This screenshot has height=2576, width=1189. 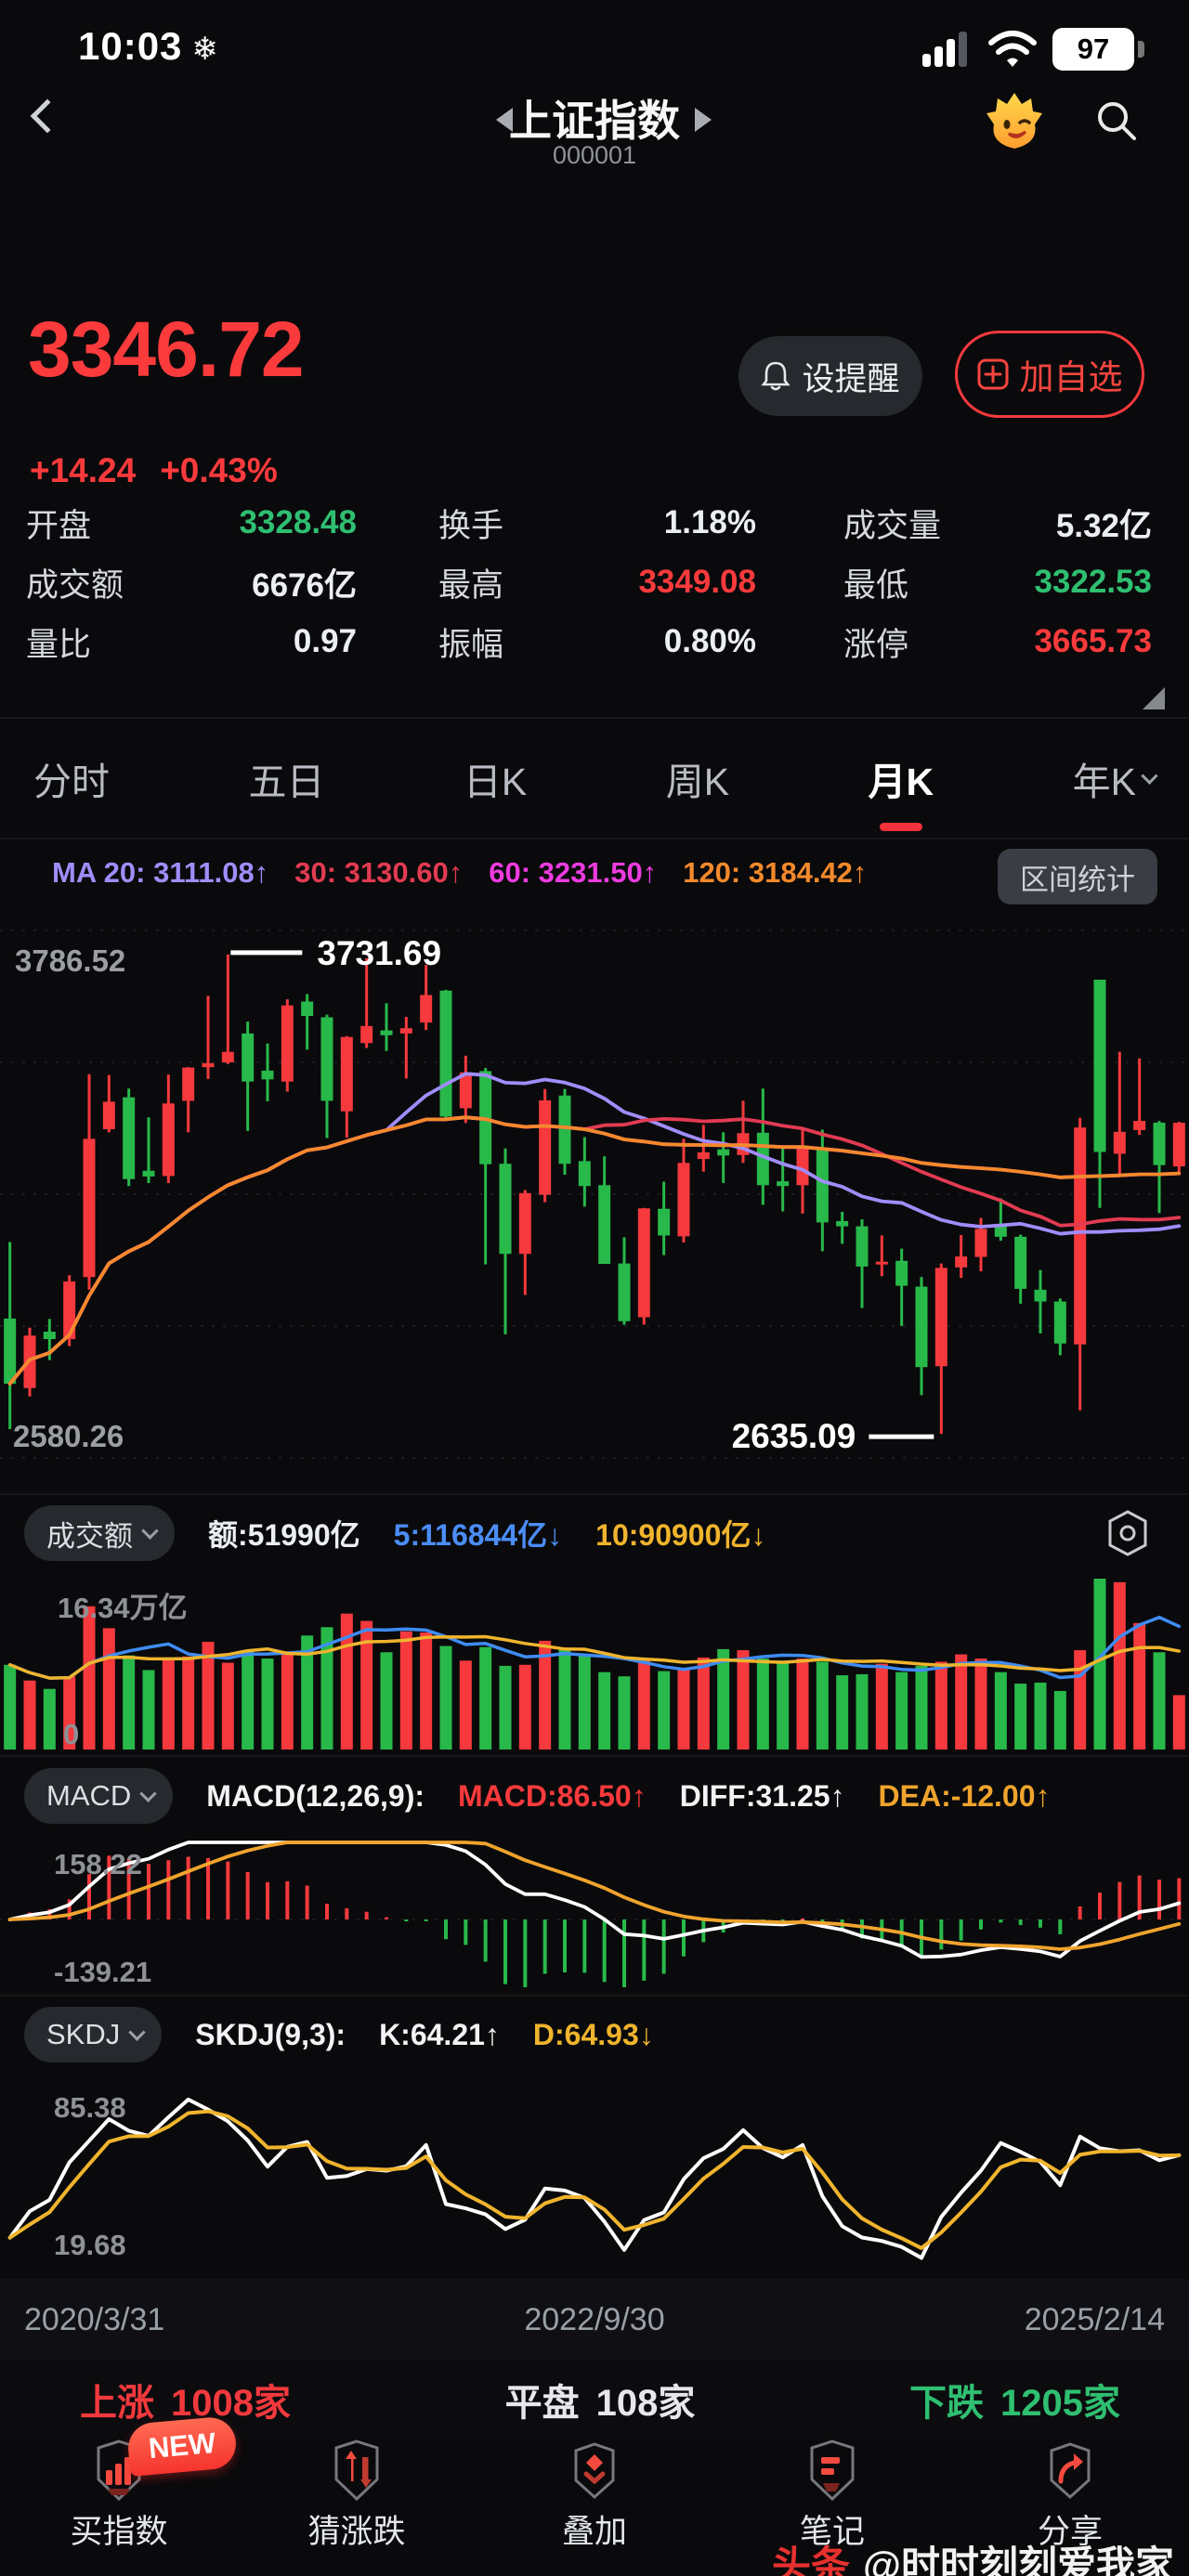 I want to click on skdj-k: K:64.21↑, so click(x=439, y=2034).